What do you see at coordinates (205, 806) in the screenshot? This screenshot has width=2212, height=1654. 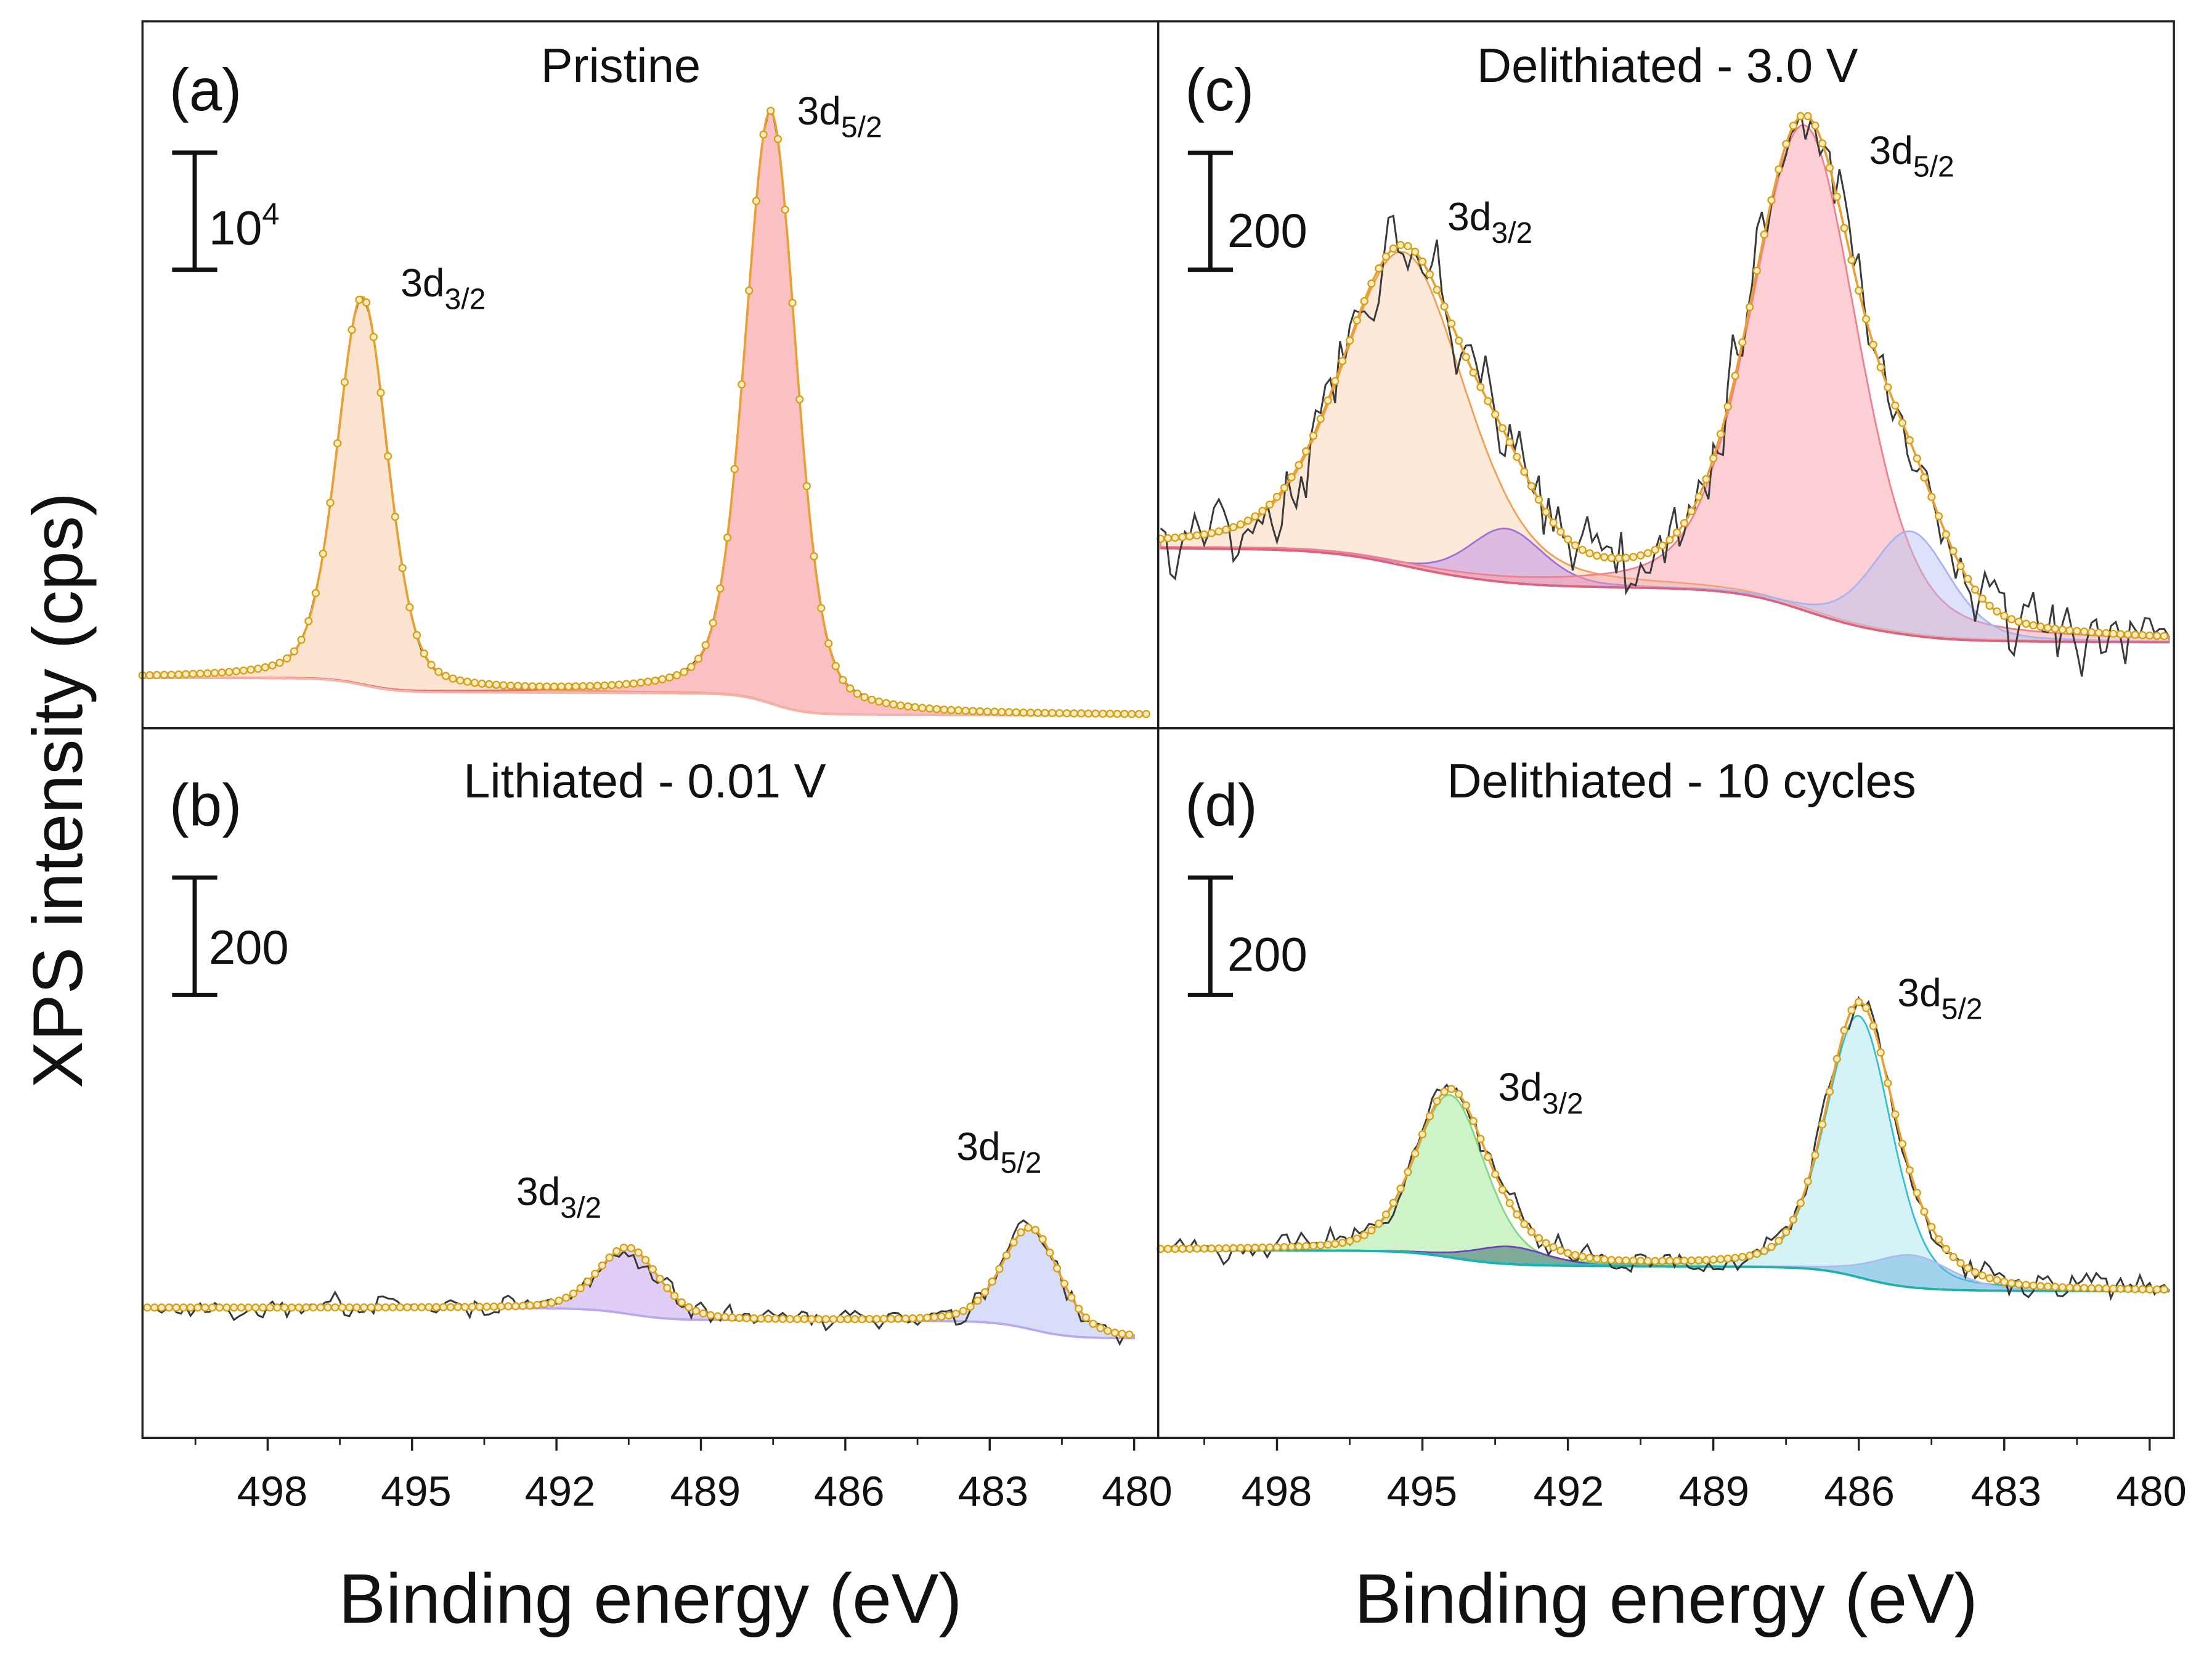 I see `panel-label-b: (b)` at bounding box center [205, 806].